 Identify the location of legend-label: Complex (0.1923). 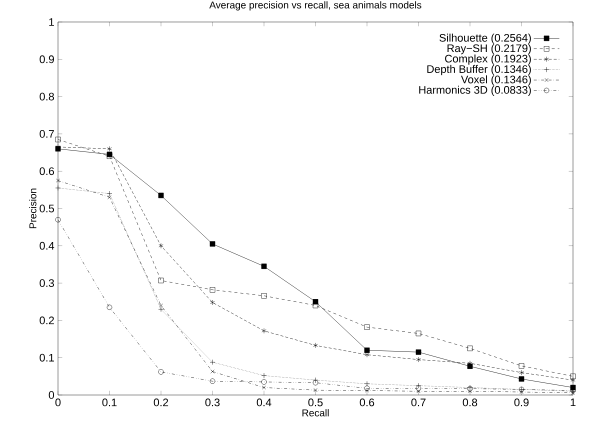
(488, 59).